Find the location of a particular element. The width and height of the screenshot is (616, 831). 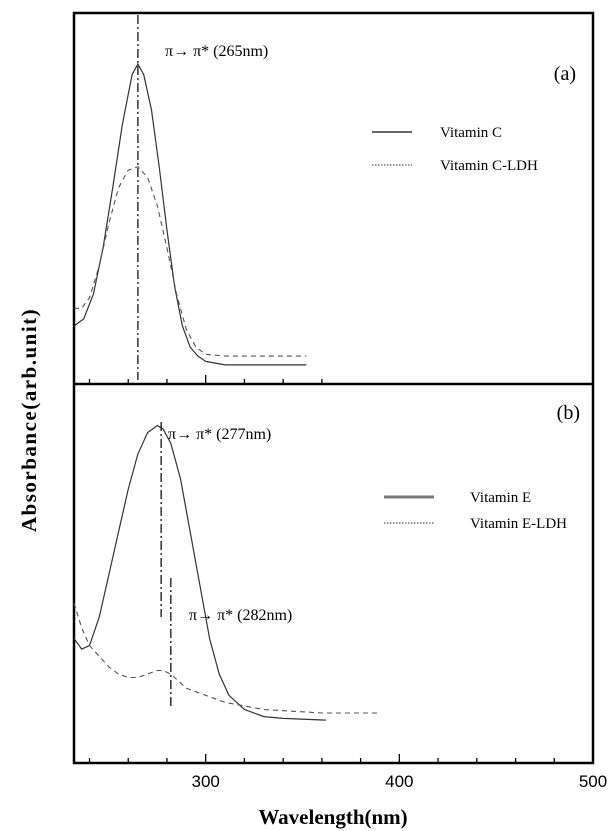

y-axis-title: Absorbance(arb.unit) is located at coordinates (29, 420).